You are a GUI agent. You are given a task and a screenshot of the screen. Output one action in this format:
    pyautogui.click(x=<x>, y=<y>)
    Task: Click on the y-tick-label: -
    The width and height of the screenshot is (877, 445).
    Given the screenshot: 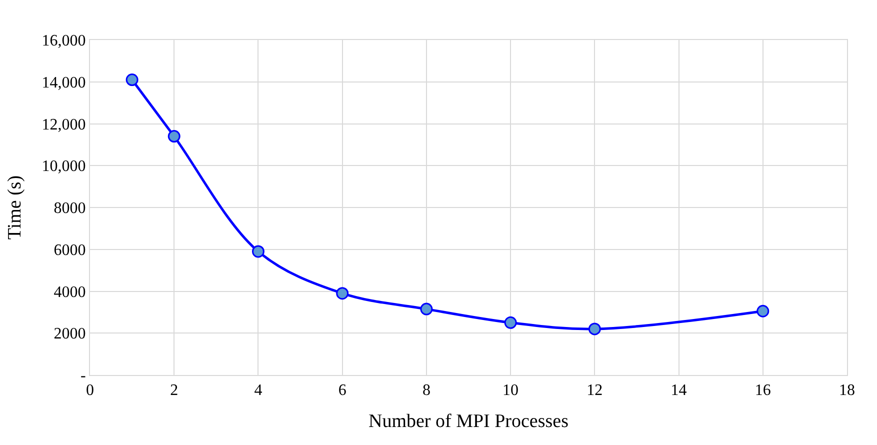 What is the action you would take?
    pyautogui.click(x=83, y=376)
    